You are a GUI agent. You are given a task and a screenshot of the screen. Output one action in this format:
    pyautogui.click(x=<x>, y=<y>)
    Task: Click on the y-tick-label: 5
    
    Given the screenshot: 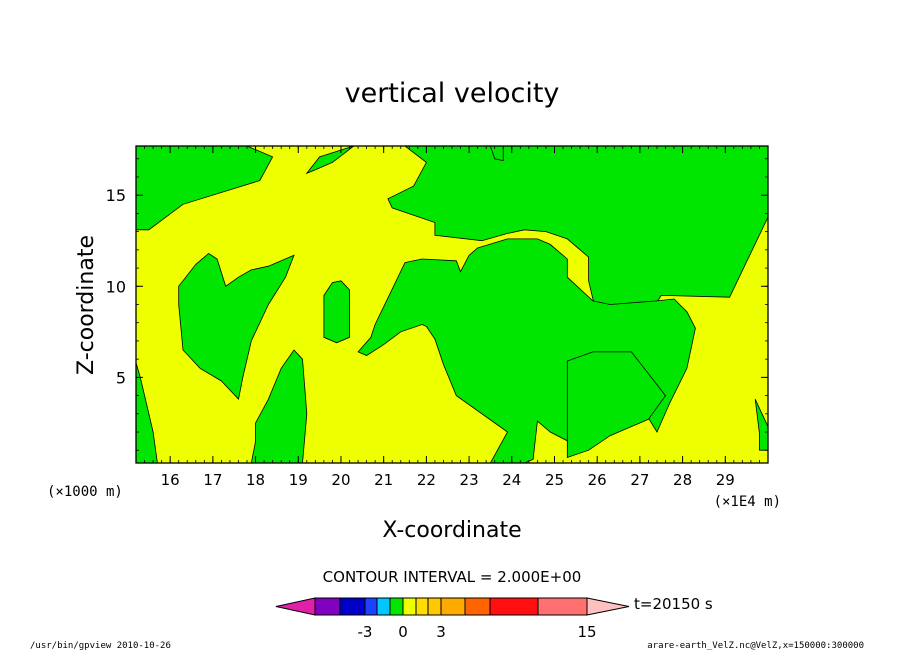 What is the action you would take?
    pyautogui.click(x=121, y=377)
    